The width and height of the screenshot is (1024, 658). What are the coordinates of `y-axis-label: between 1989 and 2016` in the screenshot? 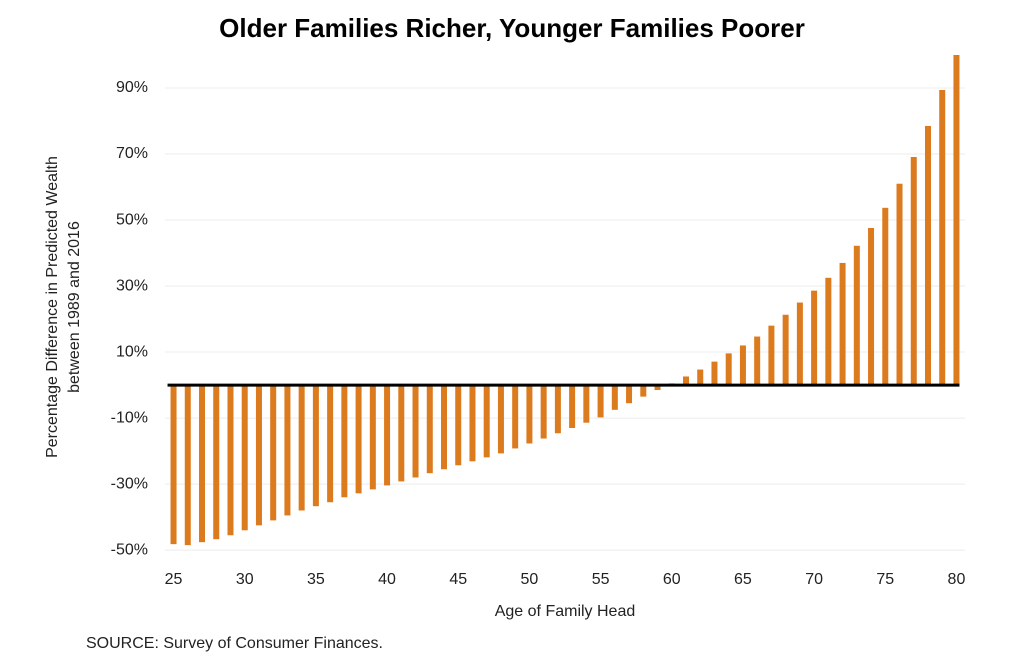 It's located at (74, 307).